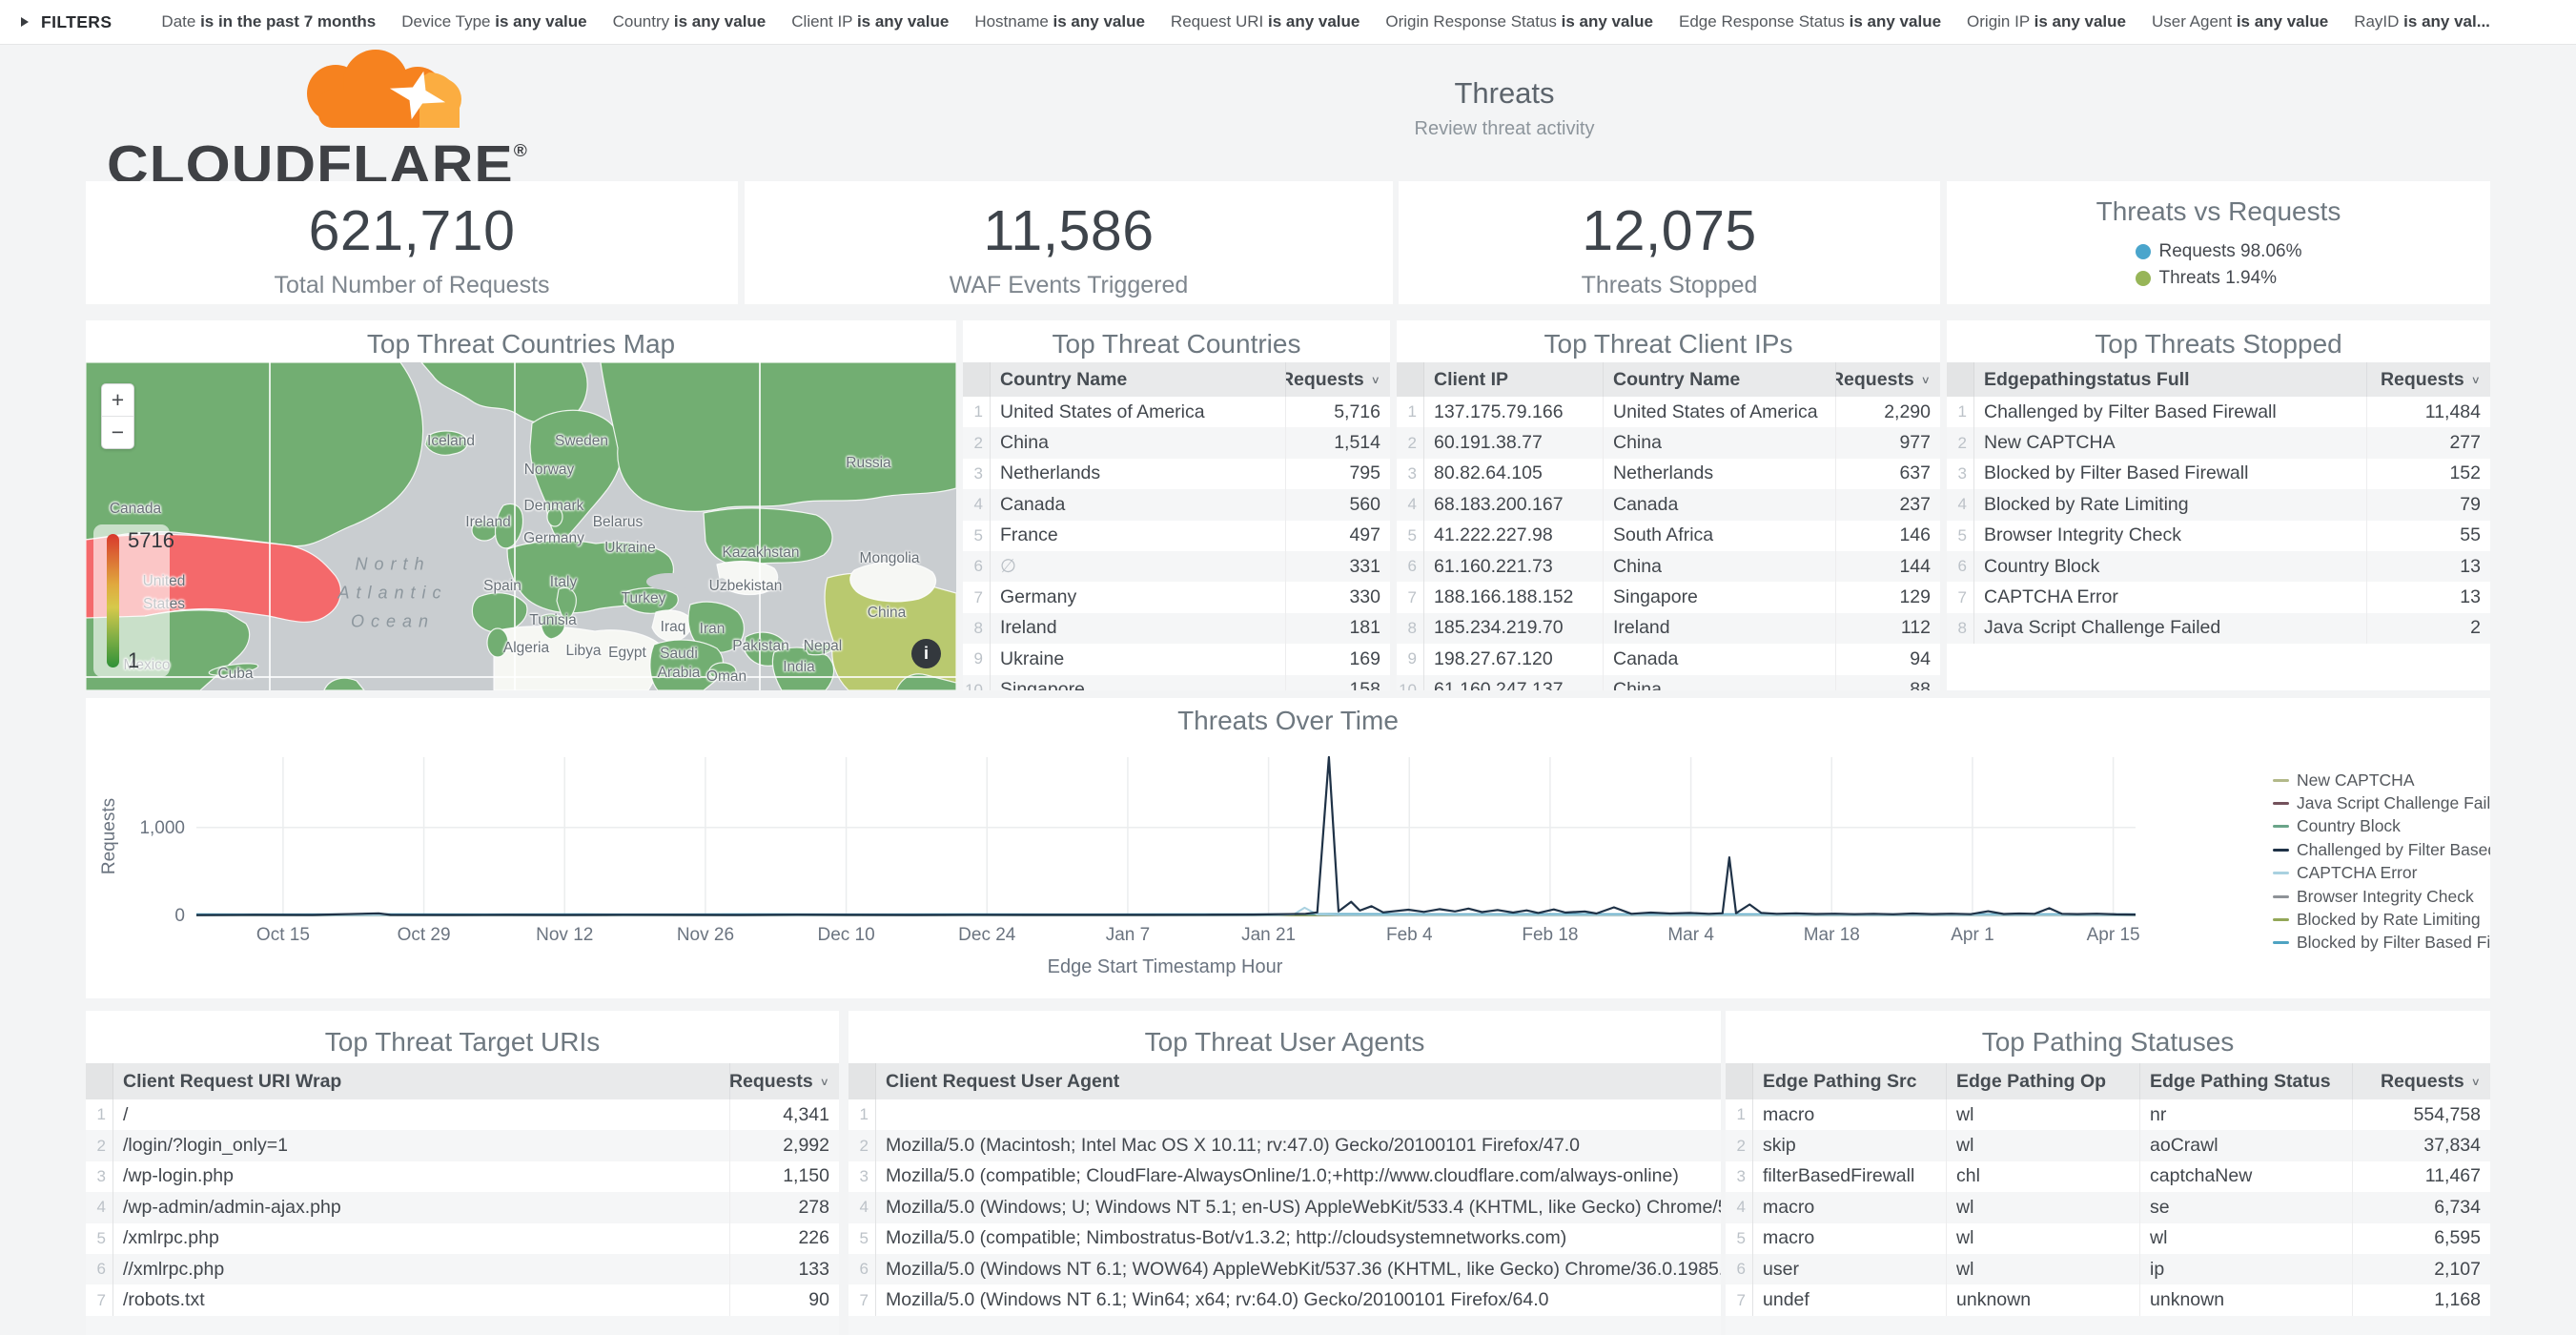  What do you see at coordinates (565, 935) in the screenshot?
I see `svg-text: Nov 12` at bounding box center [565, 935].